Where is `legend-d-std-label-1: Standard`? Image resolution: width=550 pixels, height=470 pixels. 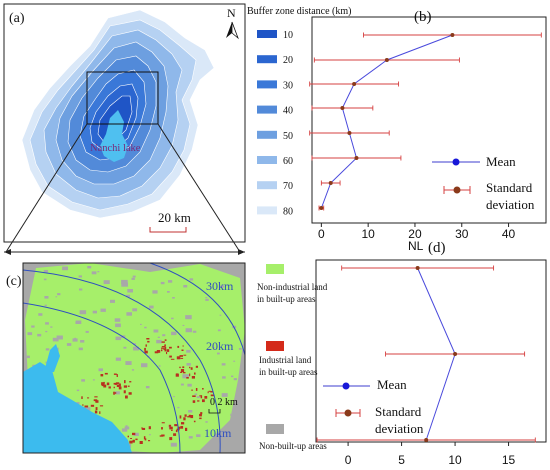
legend-d-std-label-1: Standard is located at coordinates (398, 411).